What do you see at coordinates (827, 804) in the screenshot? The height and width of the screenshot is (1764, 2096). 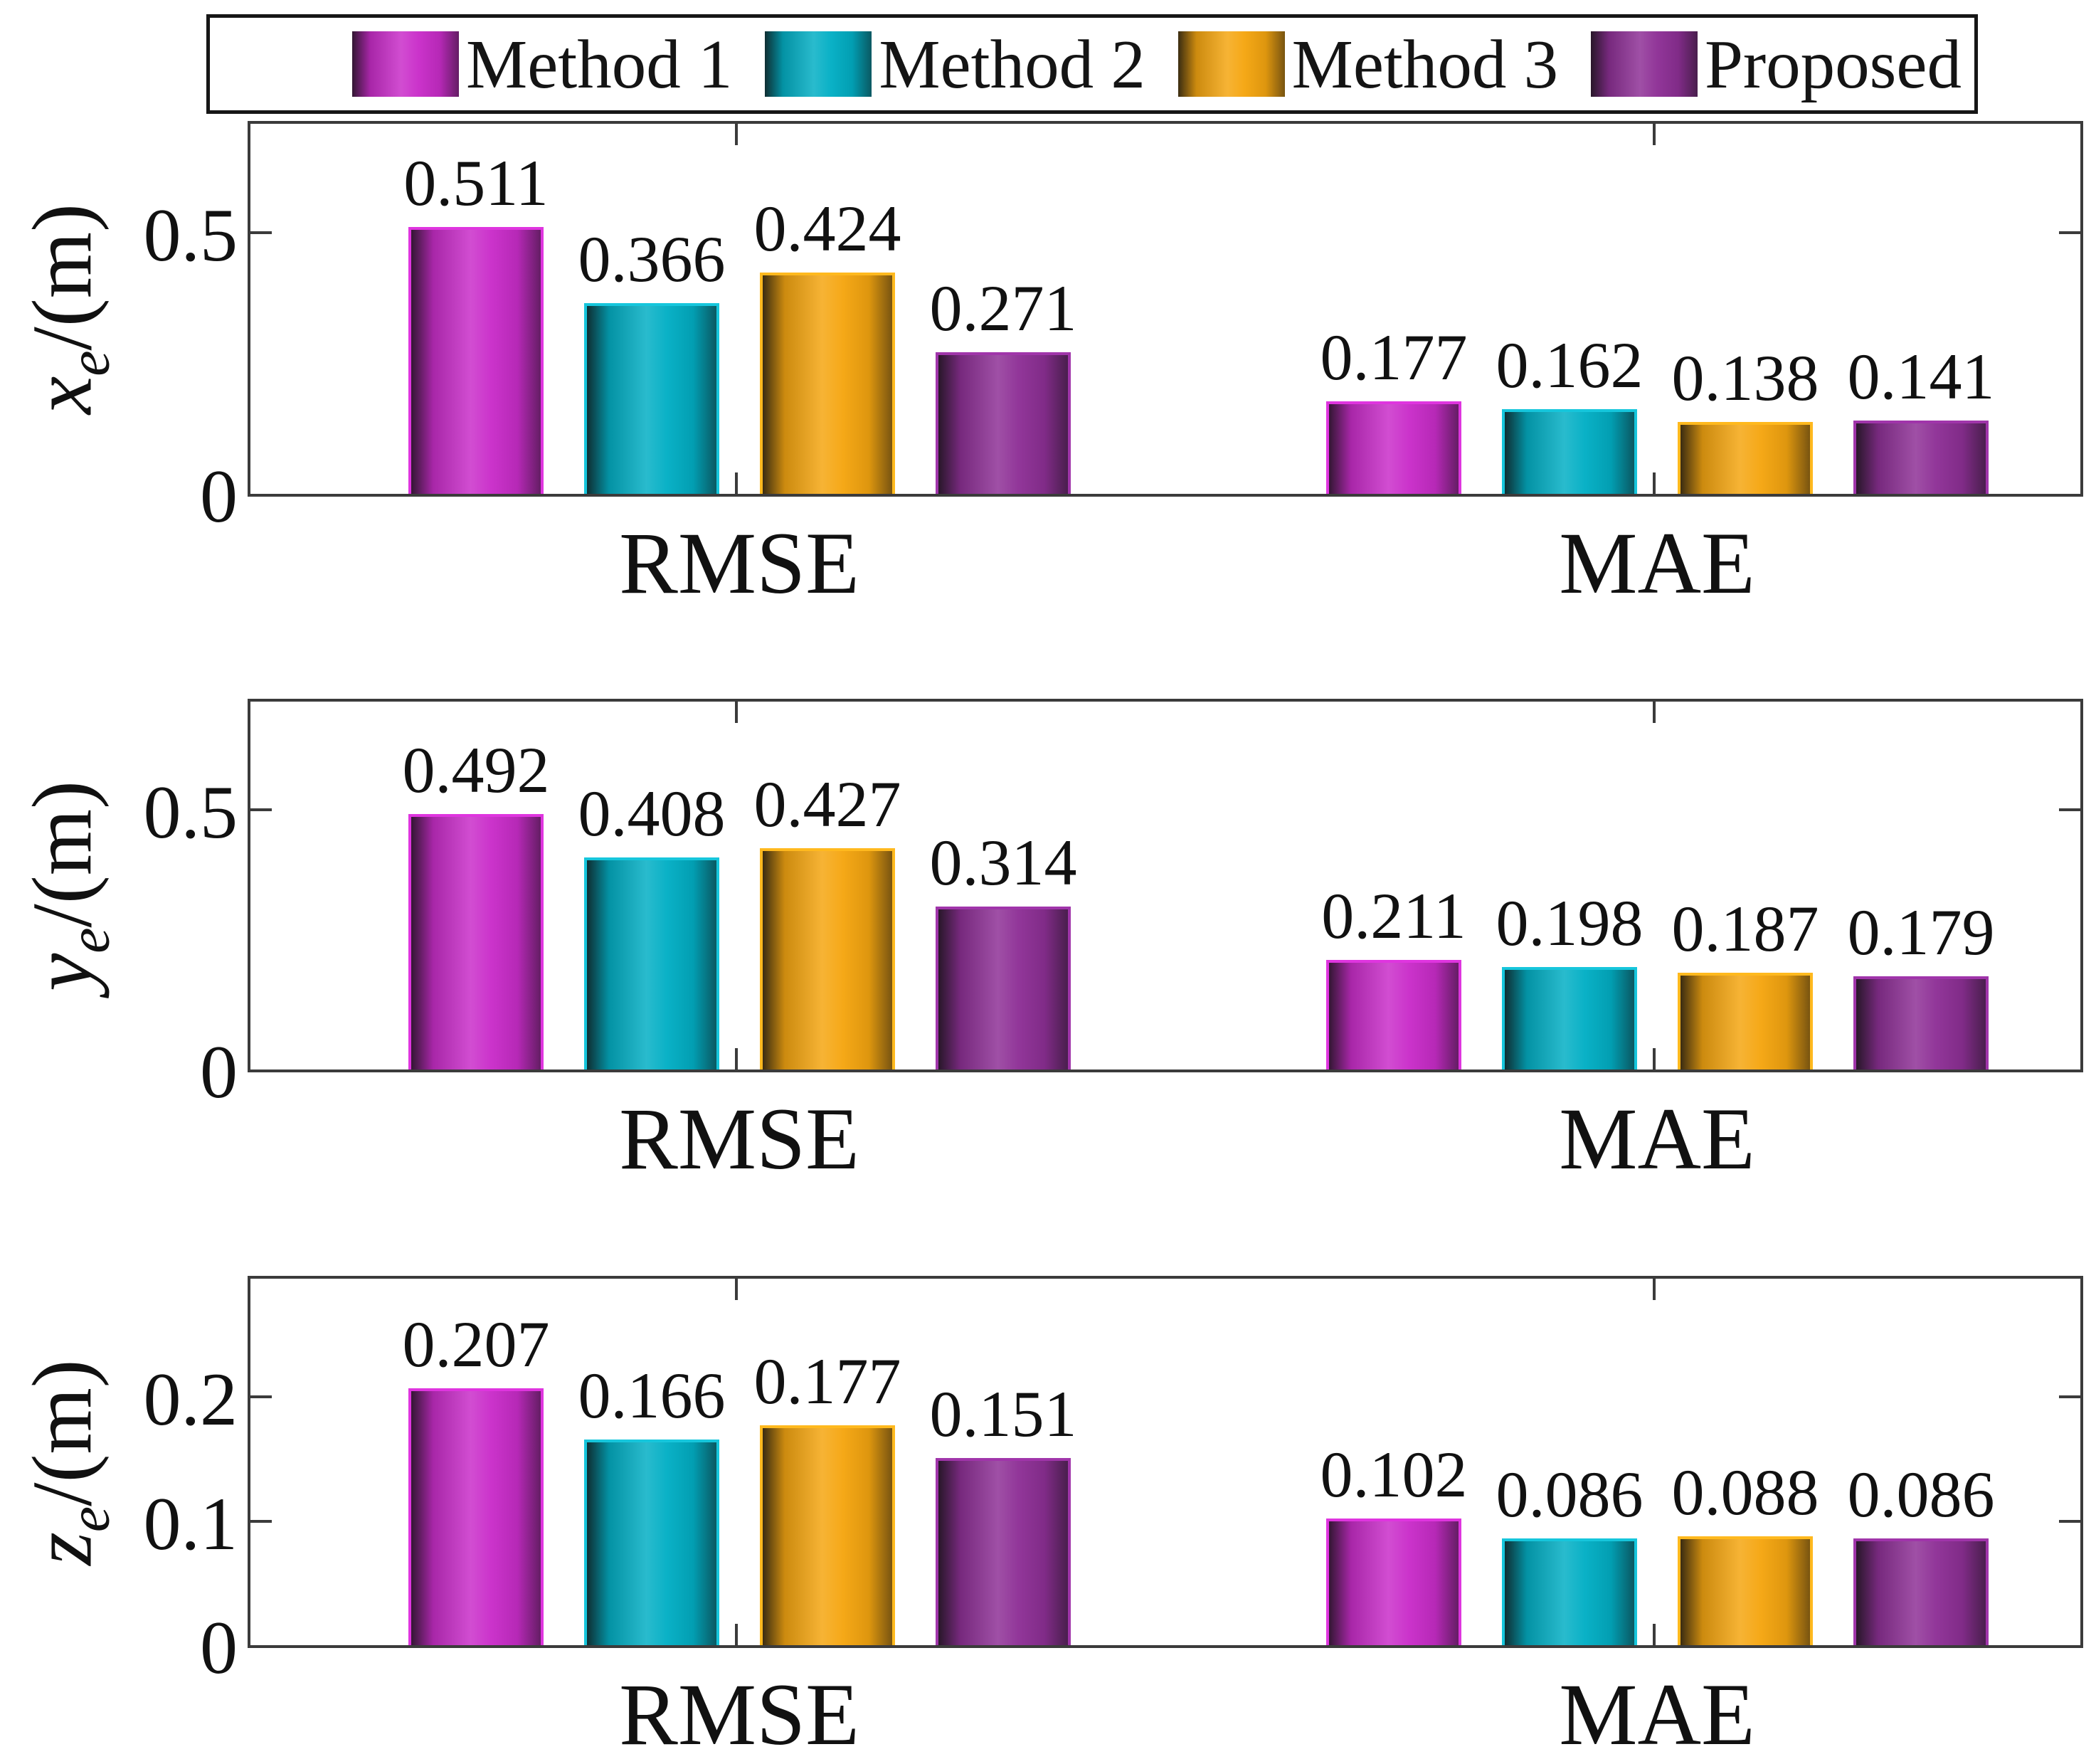 I see `bar-value-label: 0.427` at bounding box center [827, 804].